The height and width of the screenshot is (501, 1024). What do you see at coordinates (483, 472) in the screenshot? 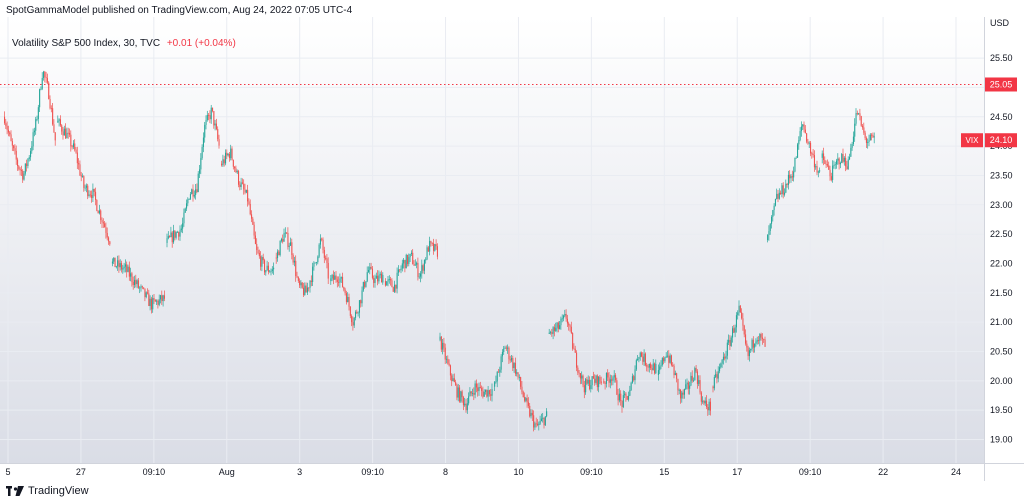
I see `time-axis: 5 27 09:10 Aug 3 09:10 8 10 09:10 15 17 09:10 22 24` at bounding box center [483, 472].